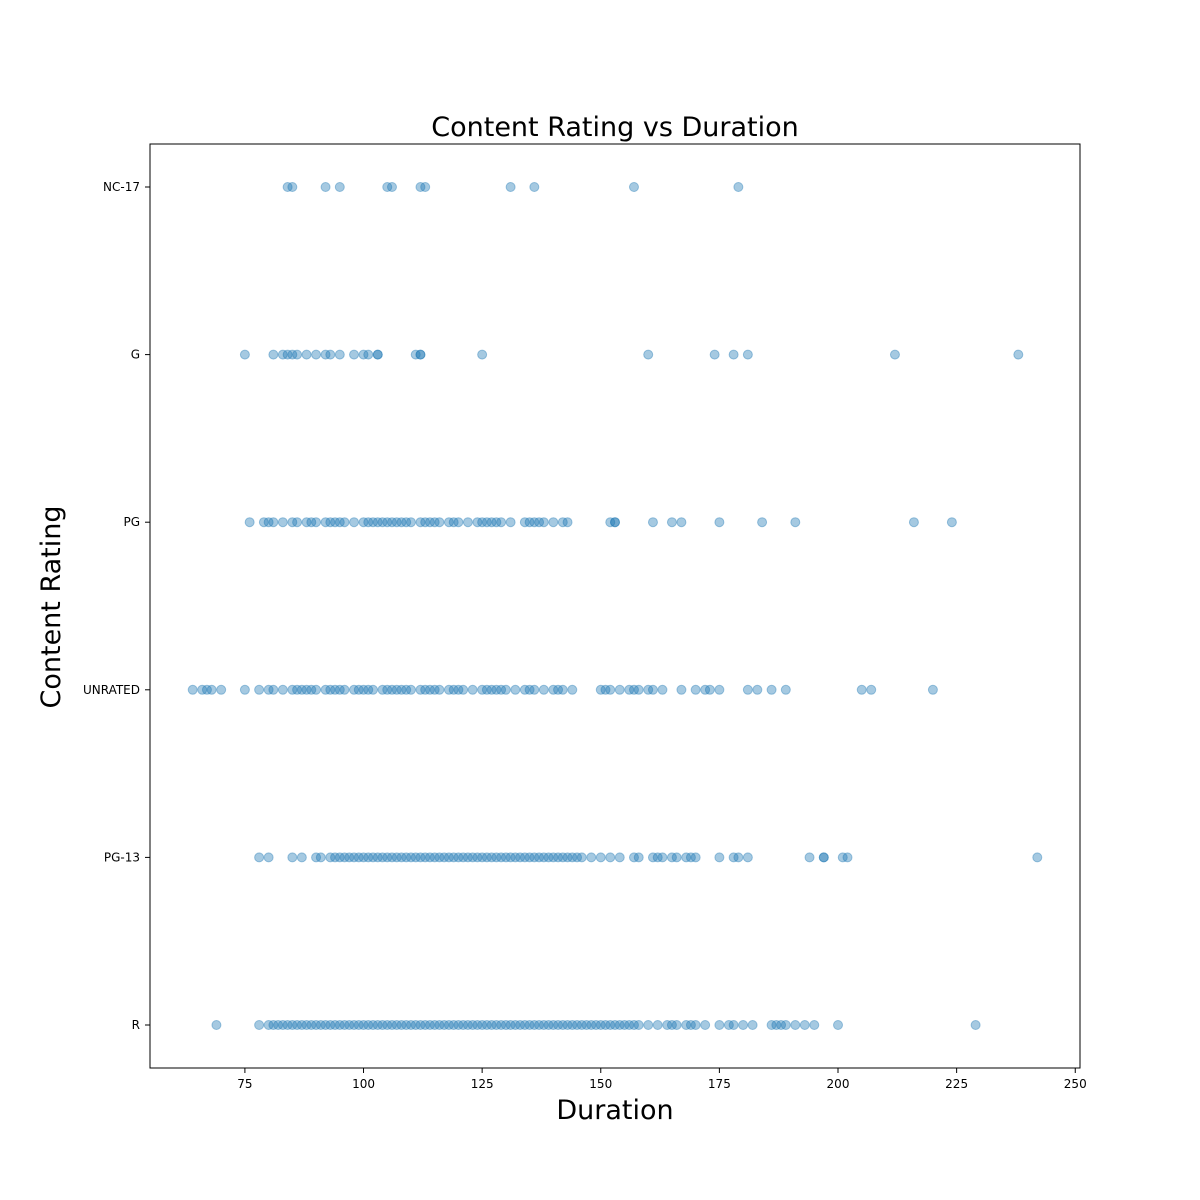 The image size is (1200, 1200). What do you see at coordinates (662, 1079) in the screenshot?
I see `x-axis: 75 100 125 150 175 200 225 250` at bounding box center [662, 1079].